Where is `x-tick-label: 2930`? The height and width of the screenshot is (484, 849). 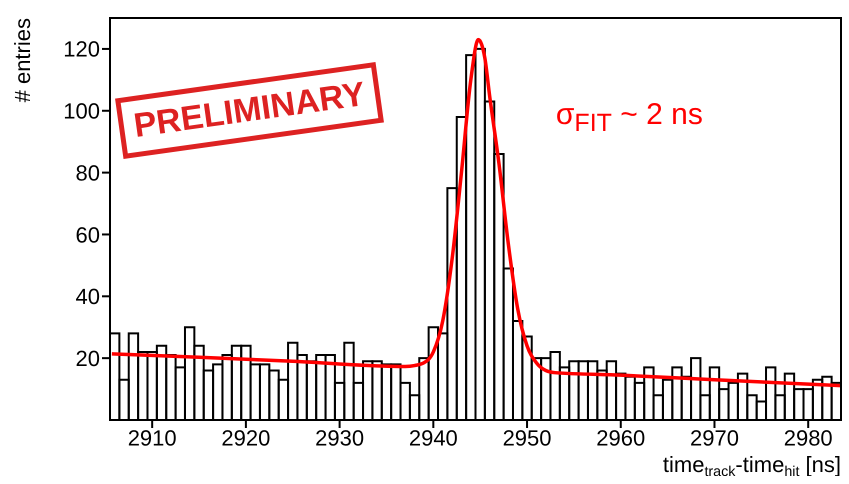
x-tick-label: 2930 is located at coordinates (339, 438).